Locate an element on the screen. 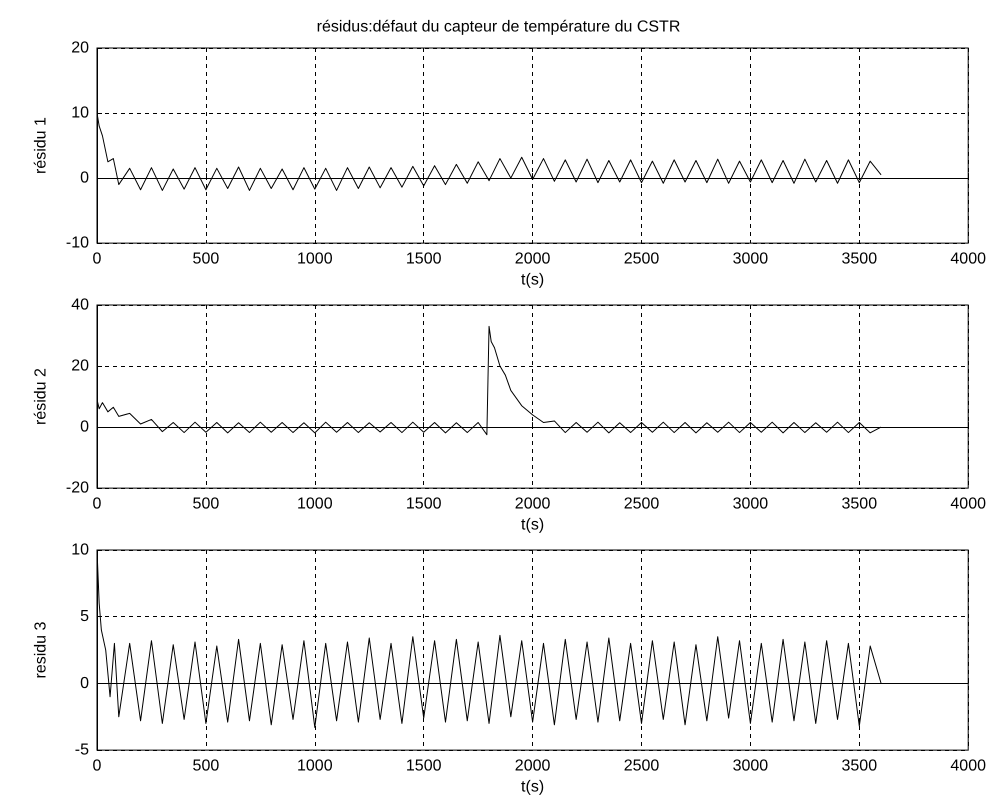  y-tick-label: 5 is located at coordinates (85, 617).